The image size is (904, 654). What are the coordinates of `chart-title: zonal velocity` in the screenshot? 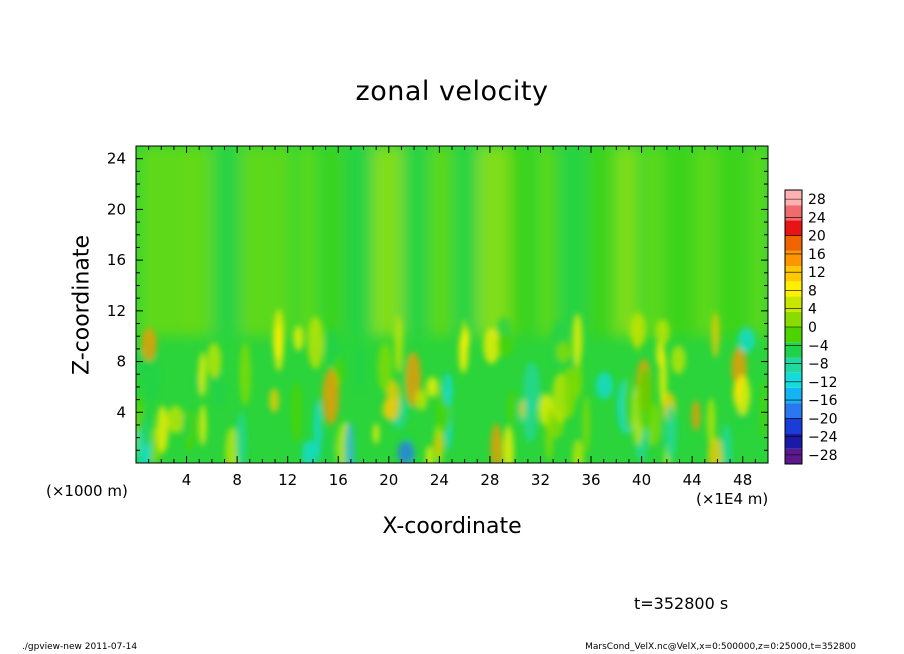 It's located at (452, 91).